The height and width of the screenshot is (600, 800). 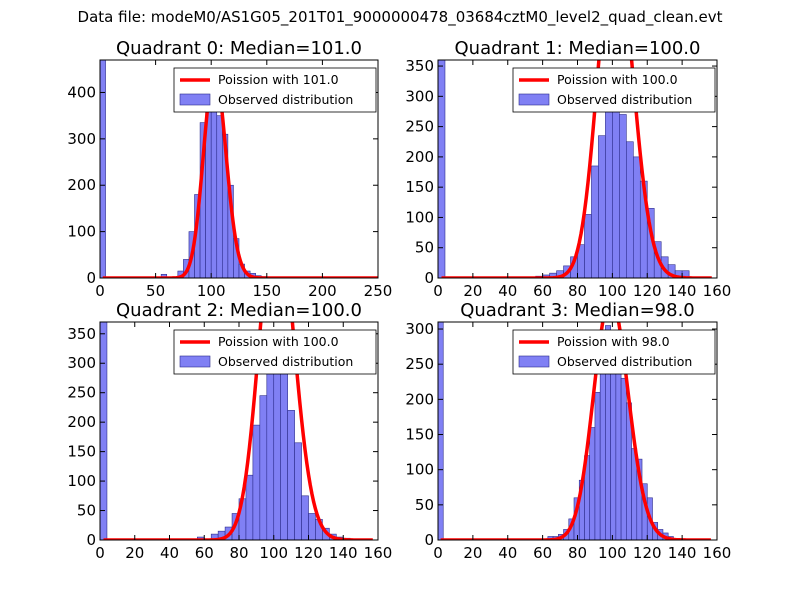 I want to click on x-tick-label: 150, so click(x=266, y=291).